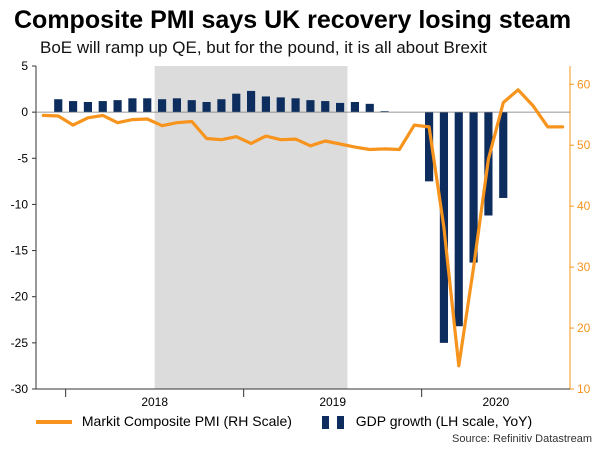  I want to click on right-tick-label: 60, so click(584, 84).